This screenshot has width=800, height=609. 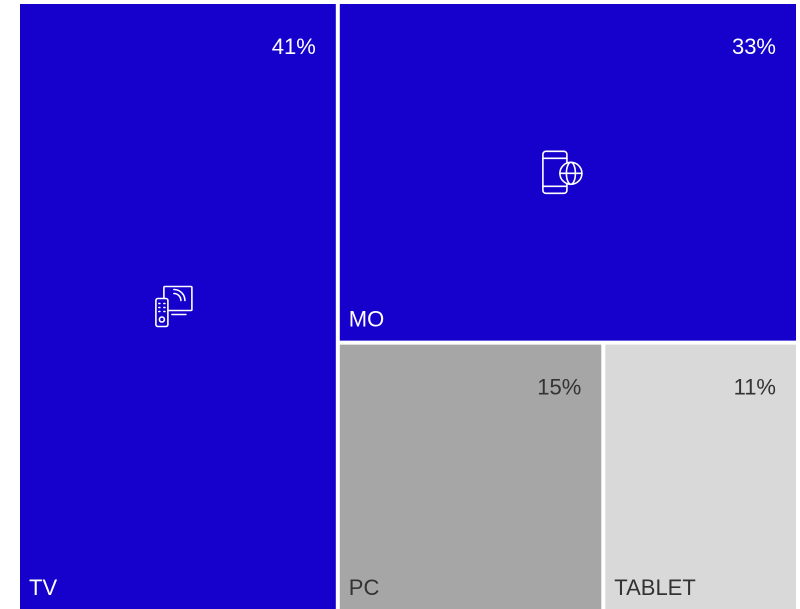 I want to click on tv-icon, so click(x=174, y=306).